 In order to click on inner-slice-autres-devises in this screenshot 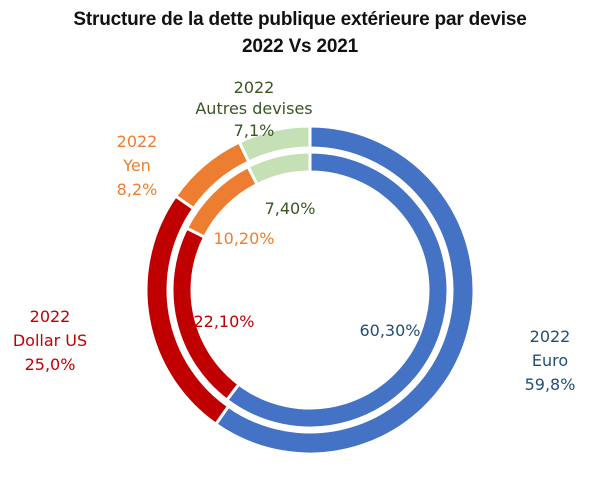, I will do `click(279, 168)`.